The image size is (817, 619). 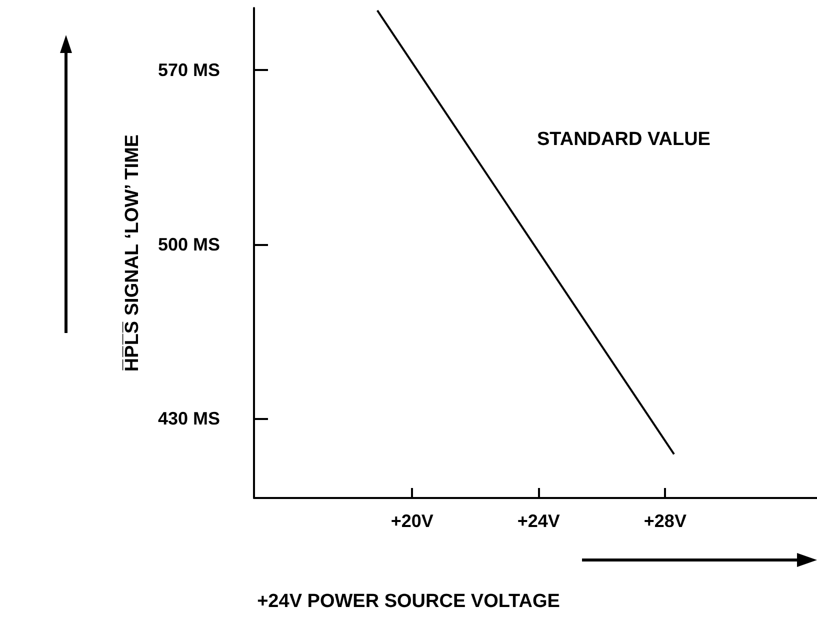 What do you see at coordinates (665, 521) in the screenshot?
I see `x-tick-label: +28V` at bounding box center [665, 521].